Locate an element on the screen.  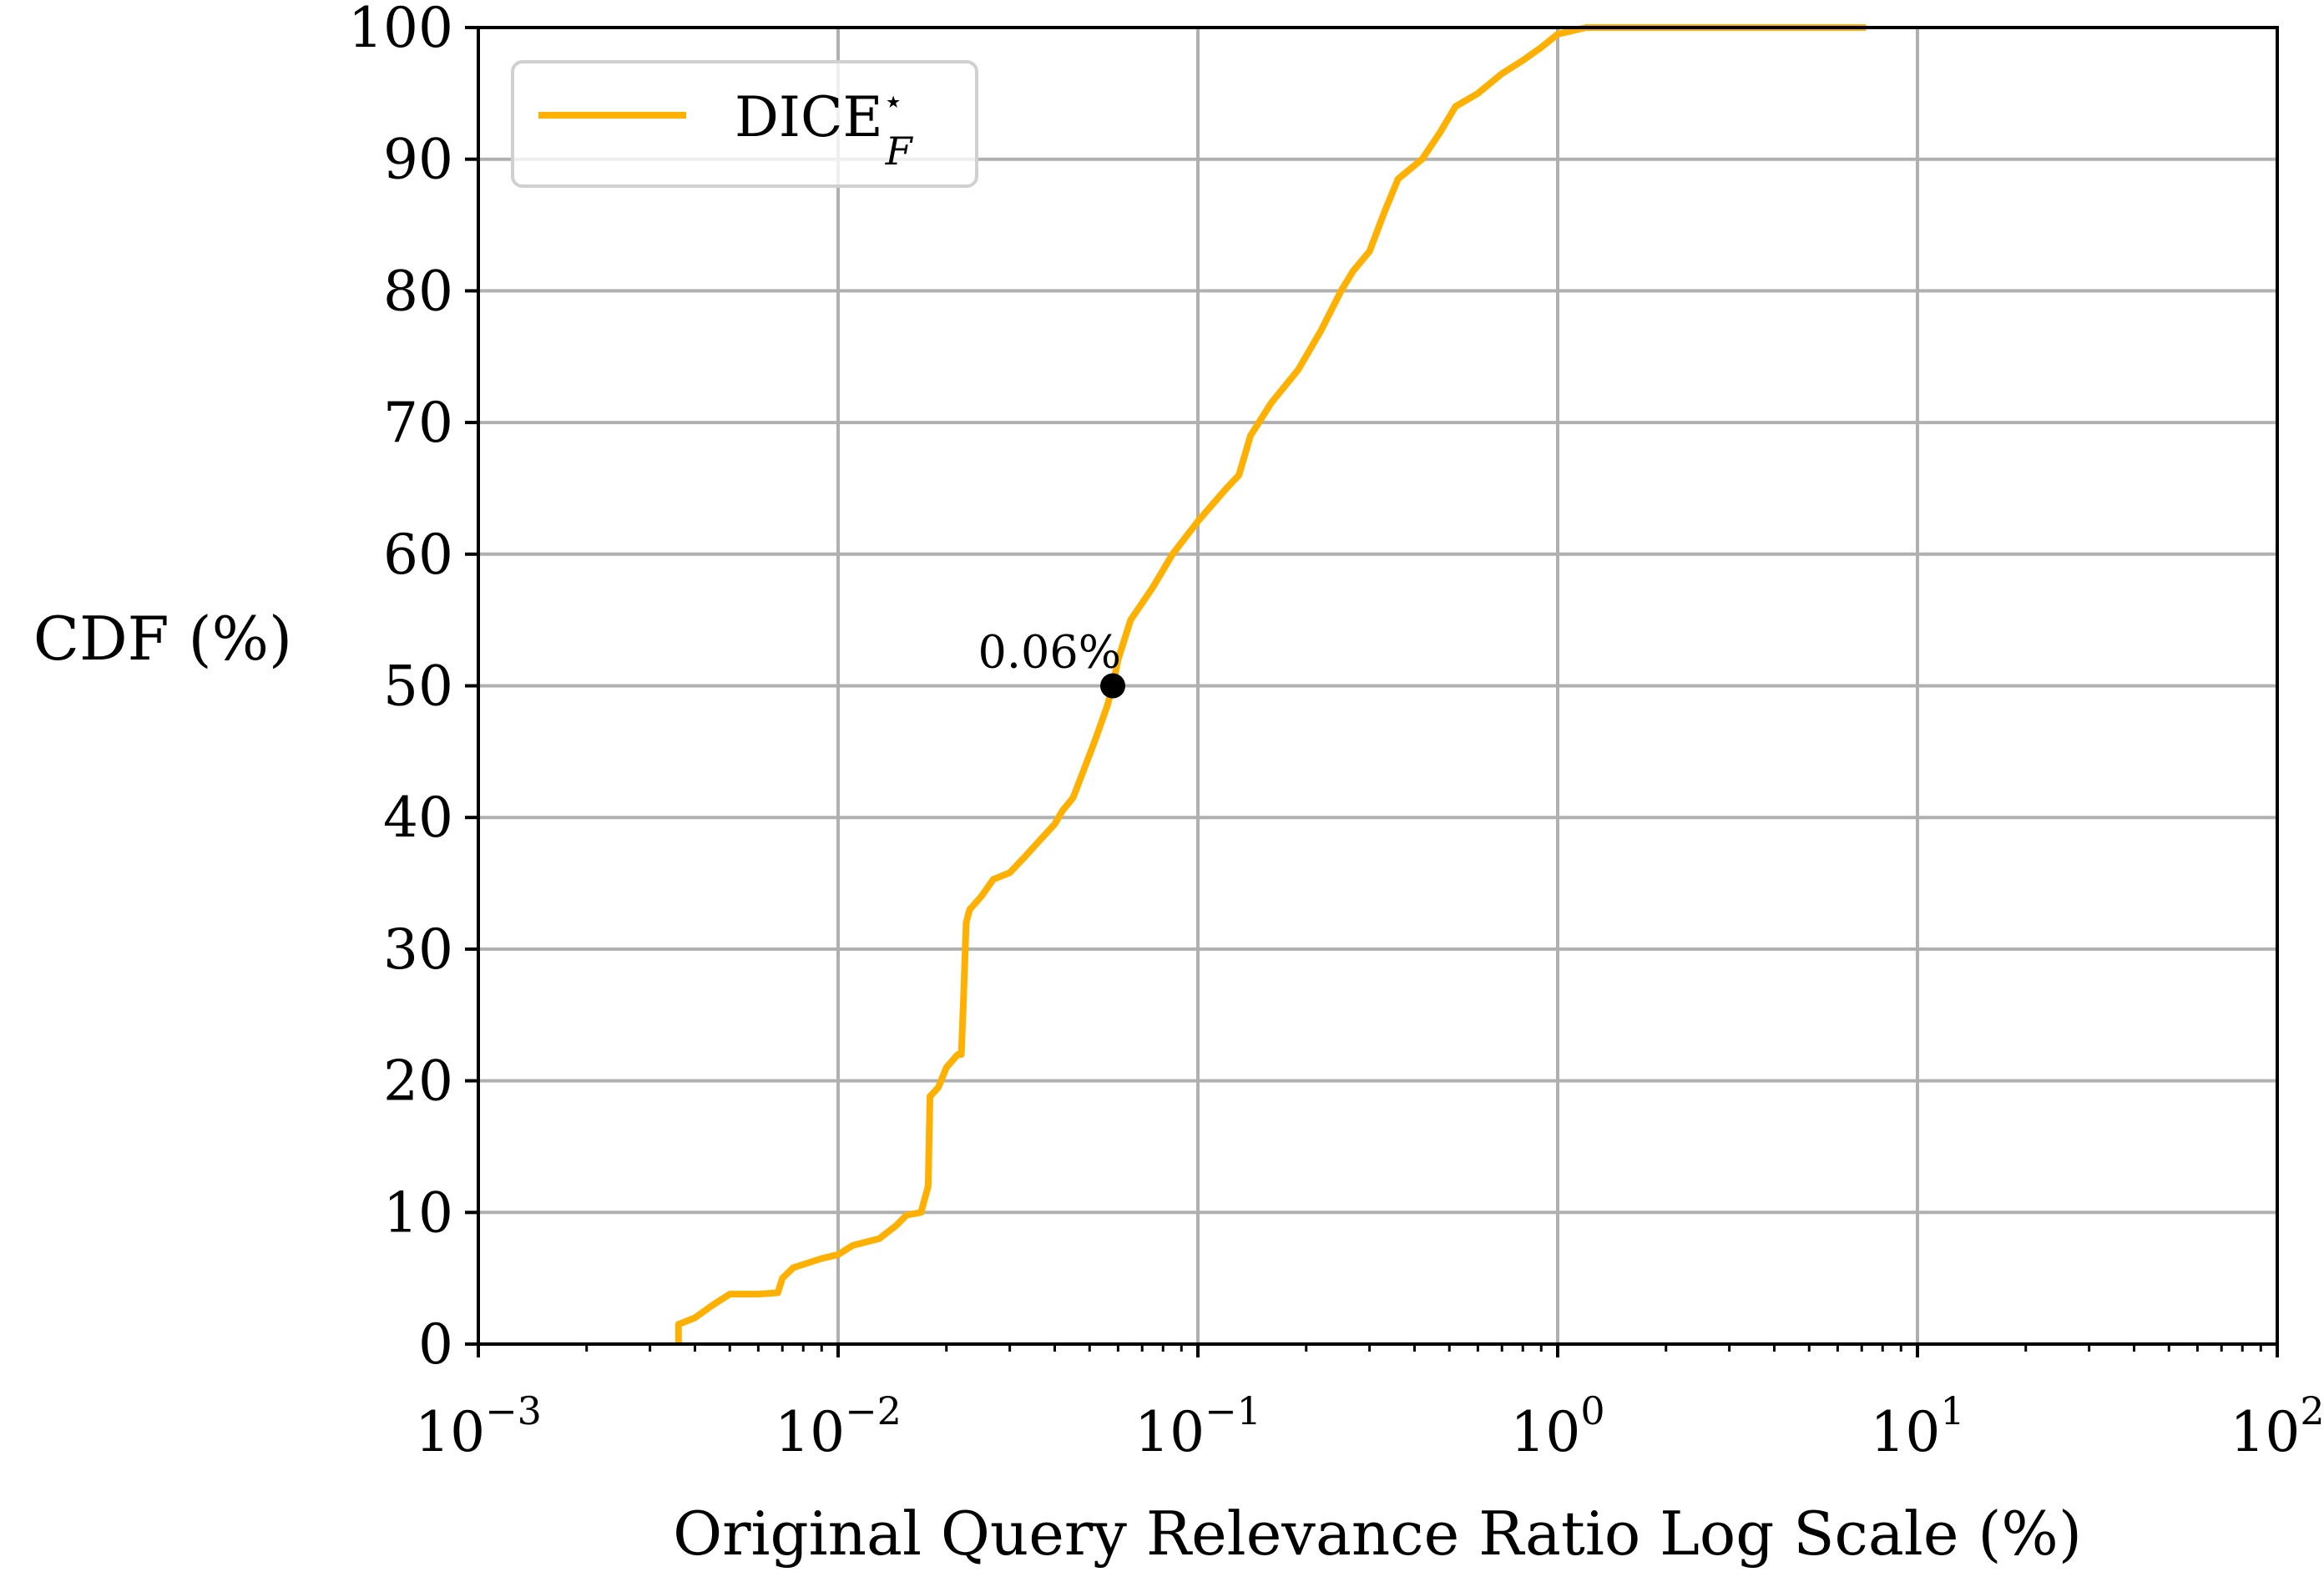
x-tick-label-exponent: 0 is located at coordinates (1592, 1410).